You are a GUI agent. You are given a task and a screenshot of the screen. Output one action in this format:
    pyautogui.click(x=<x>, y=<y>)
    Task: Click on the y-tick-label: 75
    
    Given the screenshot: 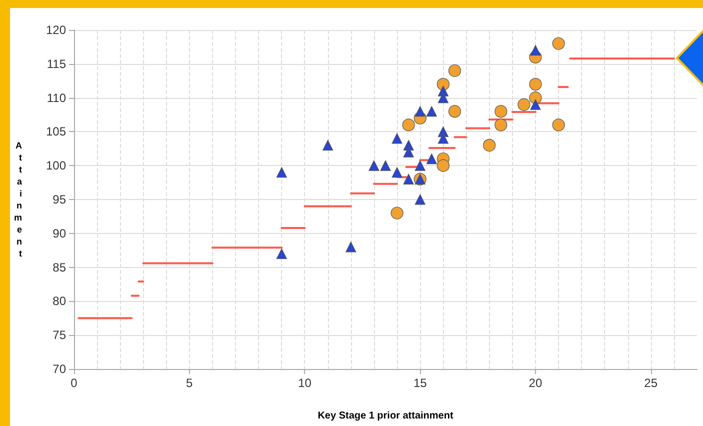 What is the action you would take?
    pyautogui.click(x=59, y=335)
    